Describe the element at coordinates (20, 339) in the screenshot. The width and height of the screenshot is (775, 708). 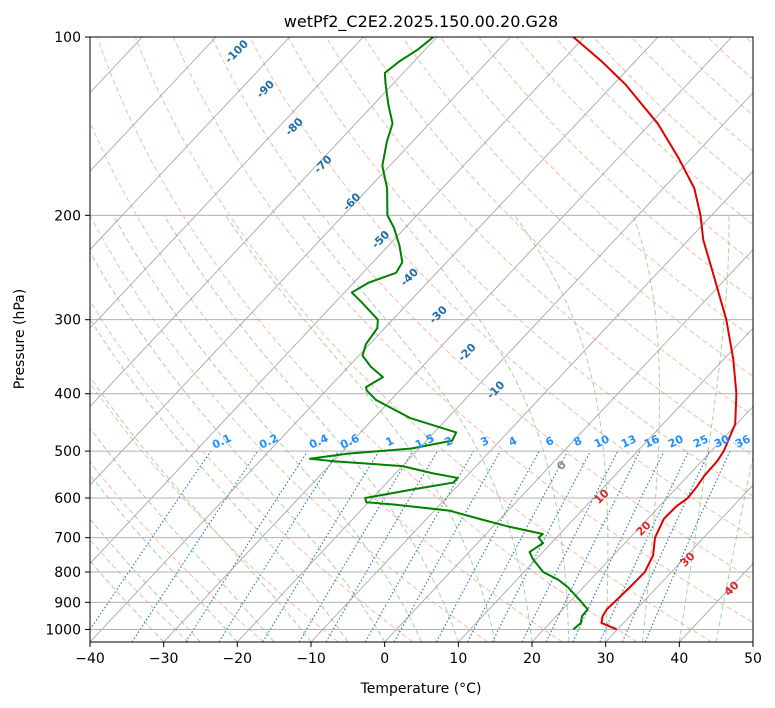
I see `y-axis-label: Pressure (hPa)` at that location.